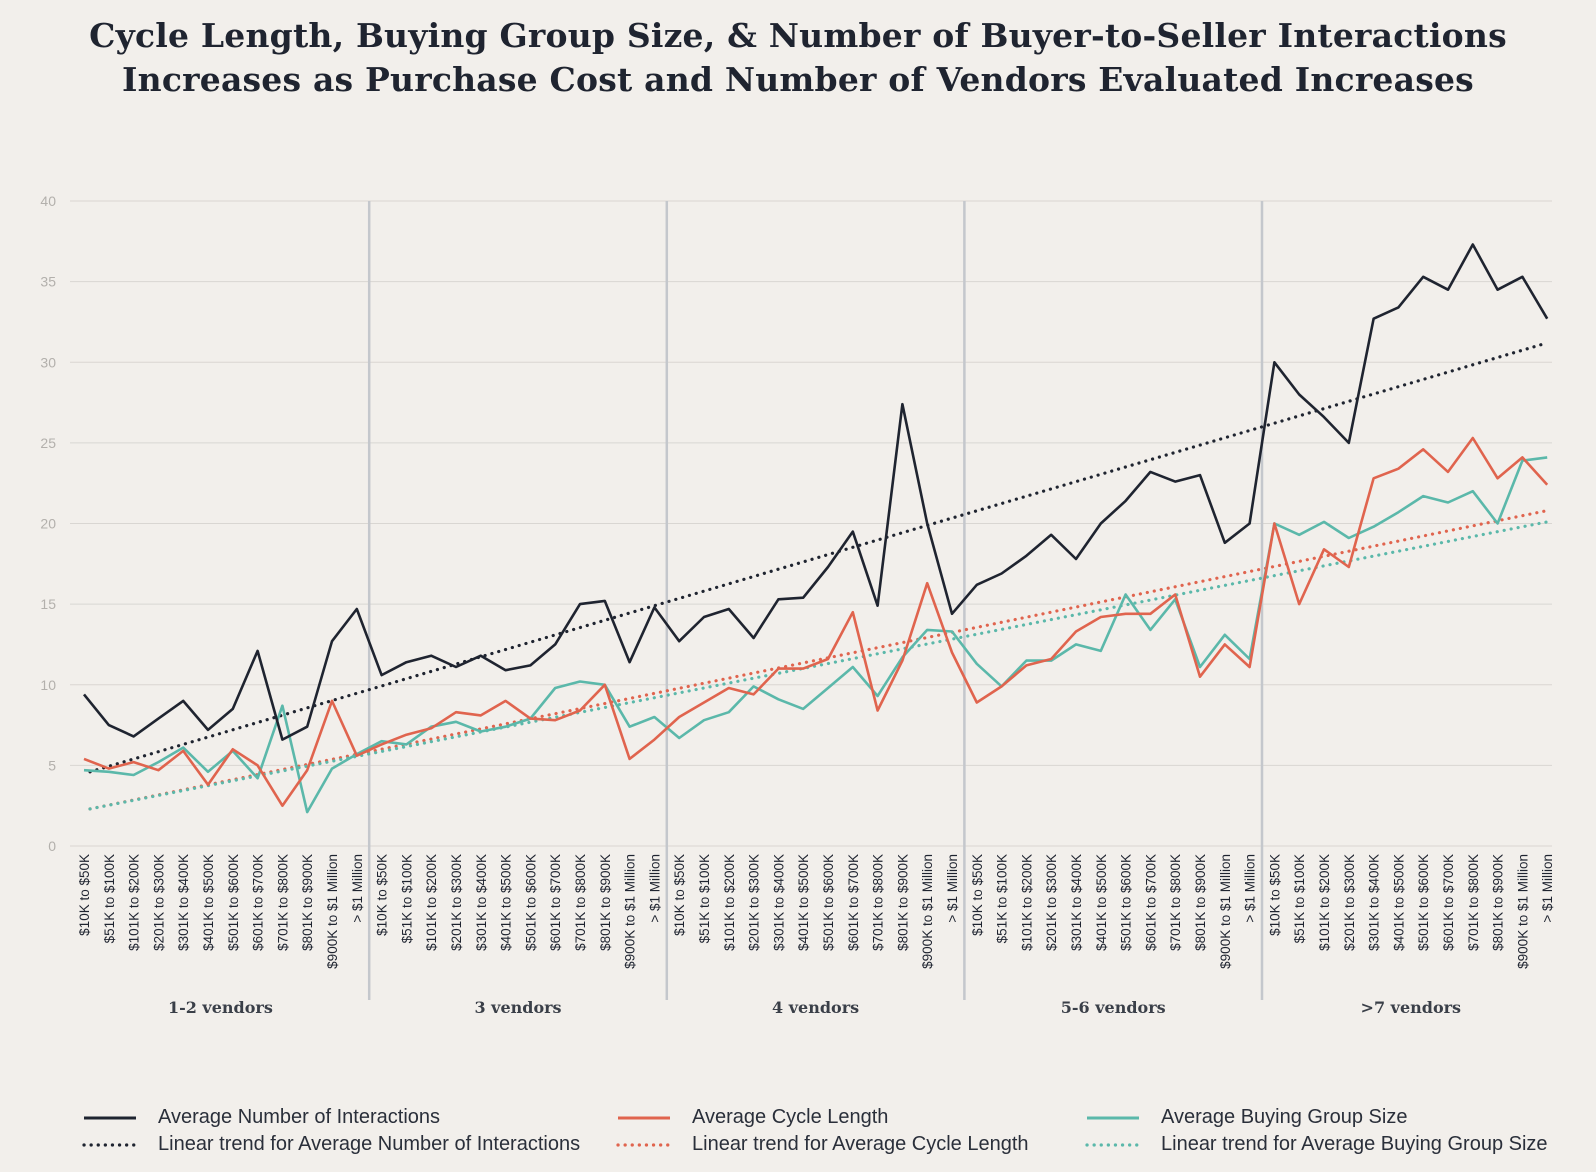 The image size is (1596, 1172). What do you see at coordinates (48, 362) in the screenshot?
I see `y-tick-label: 30` at bounding box center [48, 362].